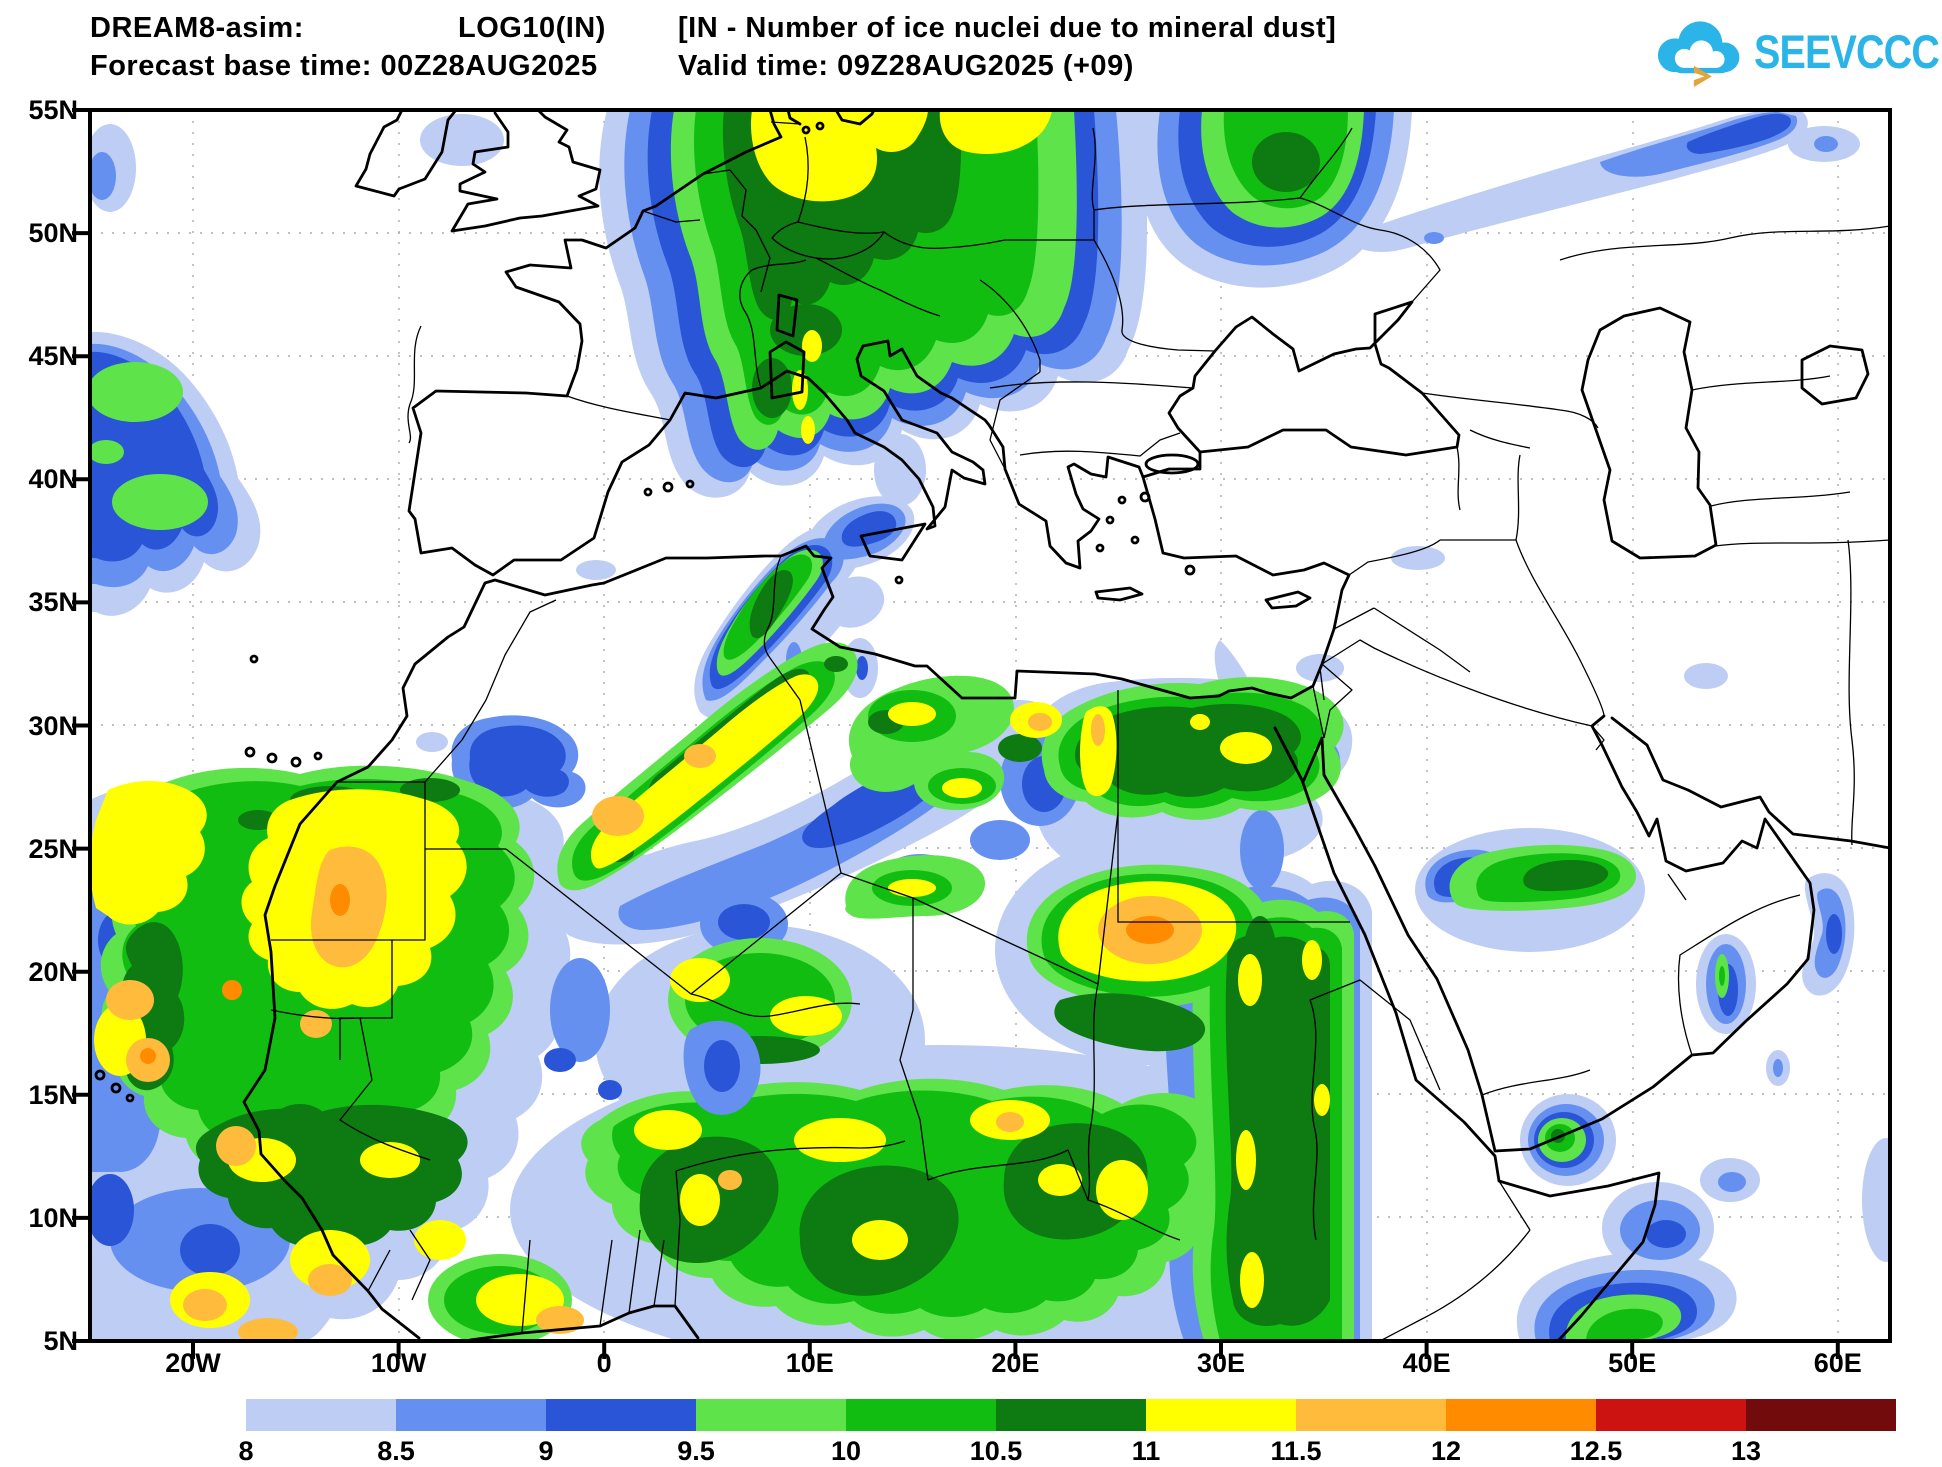 The image size is (1942, 1467). I want to click on legend-label-10.5: 10.5, so click(996, 1451).